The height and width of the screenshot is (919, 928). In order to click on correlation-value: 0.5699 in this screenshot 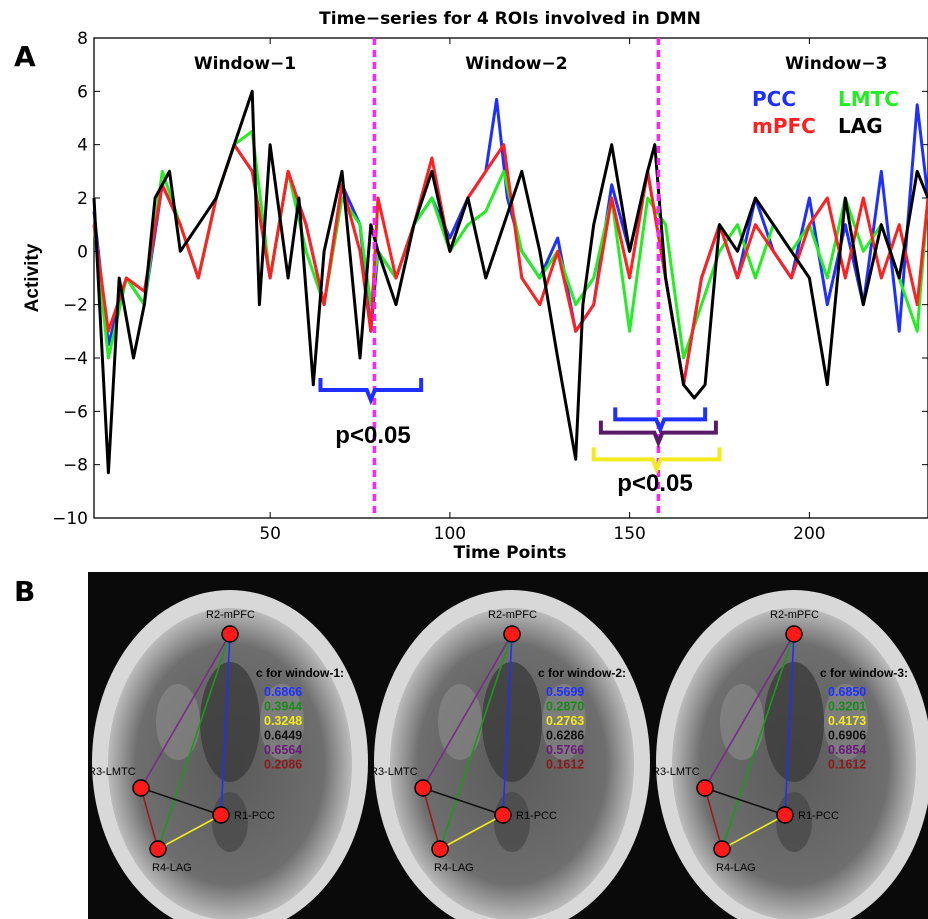, I will do `click(565, 692)`.